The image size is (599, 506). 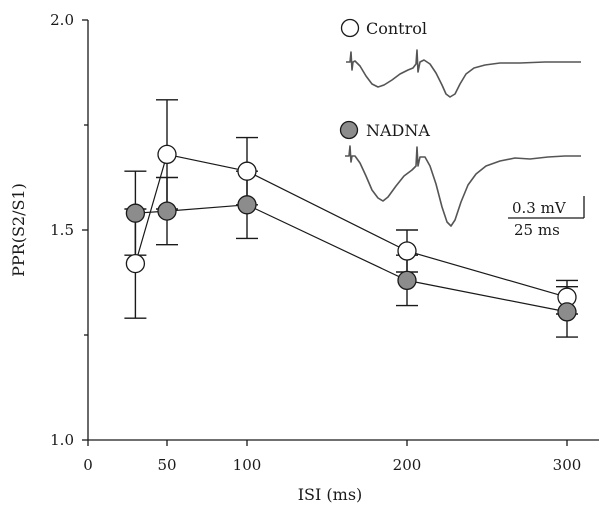 I want to click on x-tick-label: 0, so click(x=88, y=465).